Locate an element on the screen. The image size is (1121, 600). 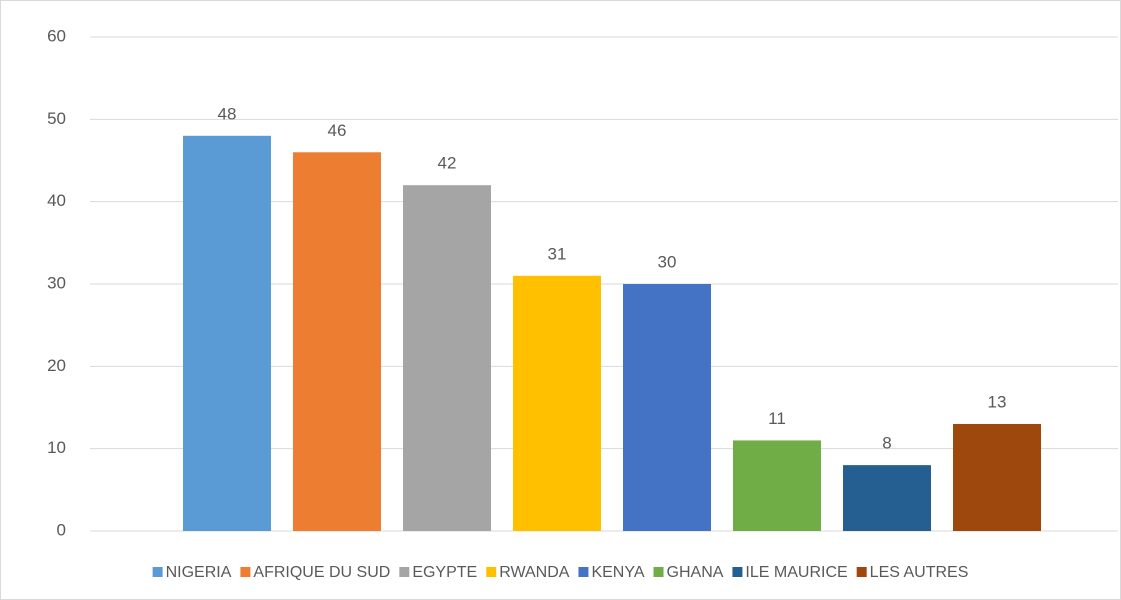
data-label: 13 is located at coordinates (997, 401).